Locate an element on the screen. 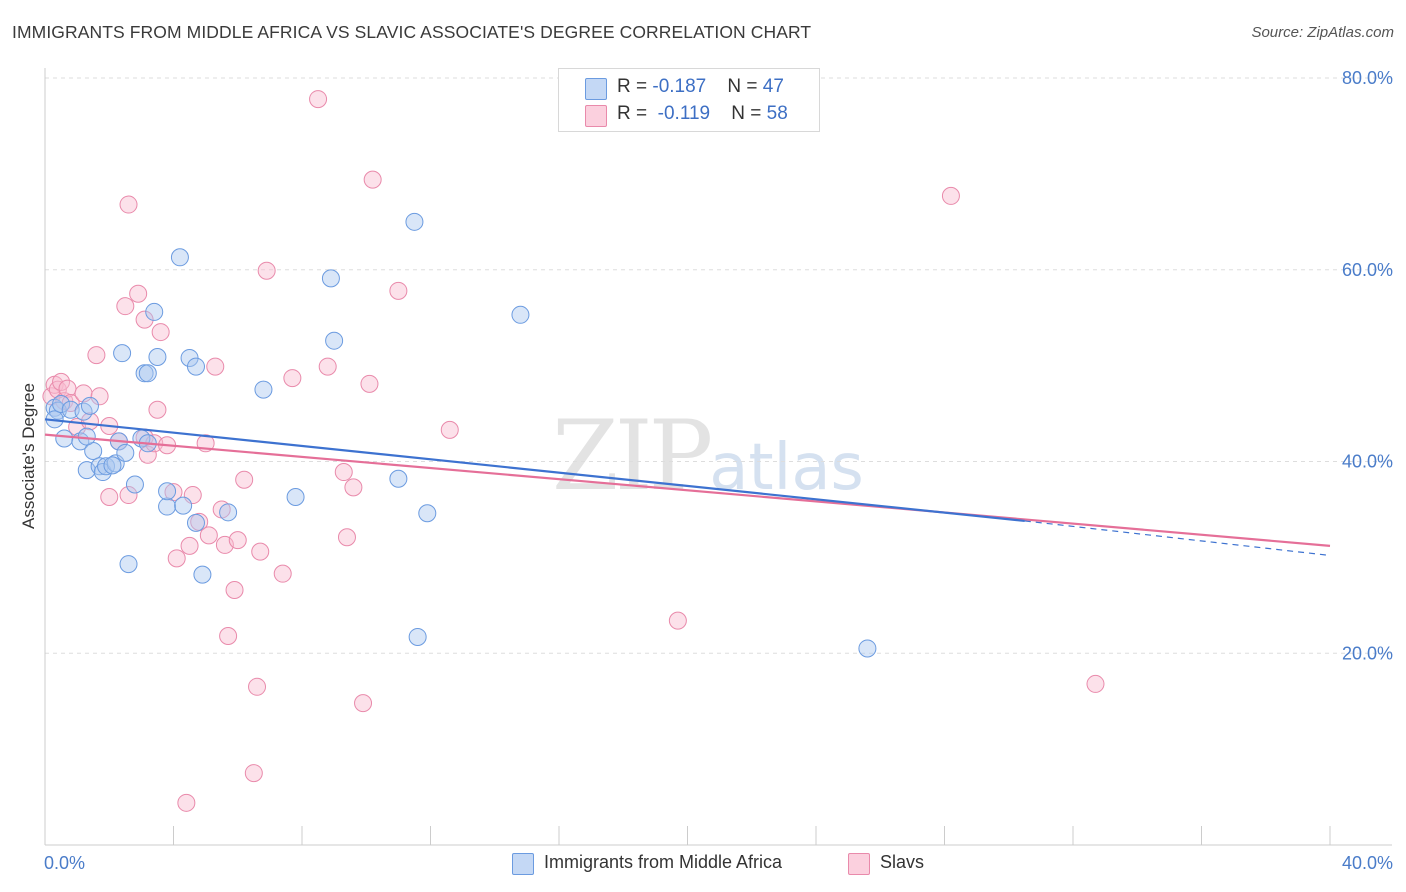 Image resolution: width=1406 pixels, height=892 pixels. legend-text-slavs: R = -0.119 N = 58 is located at coordinates (702, 113).